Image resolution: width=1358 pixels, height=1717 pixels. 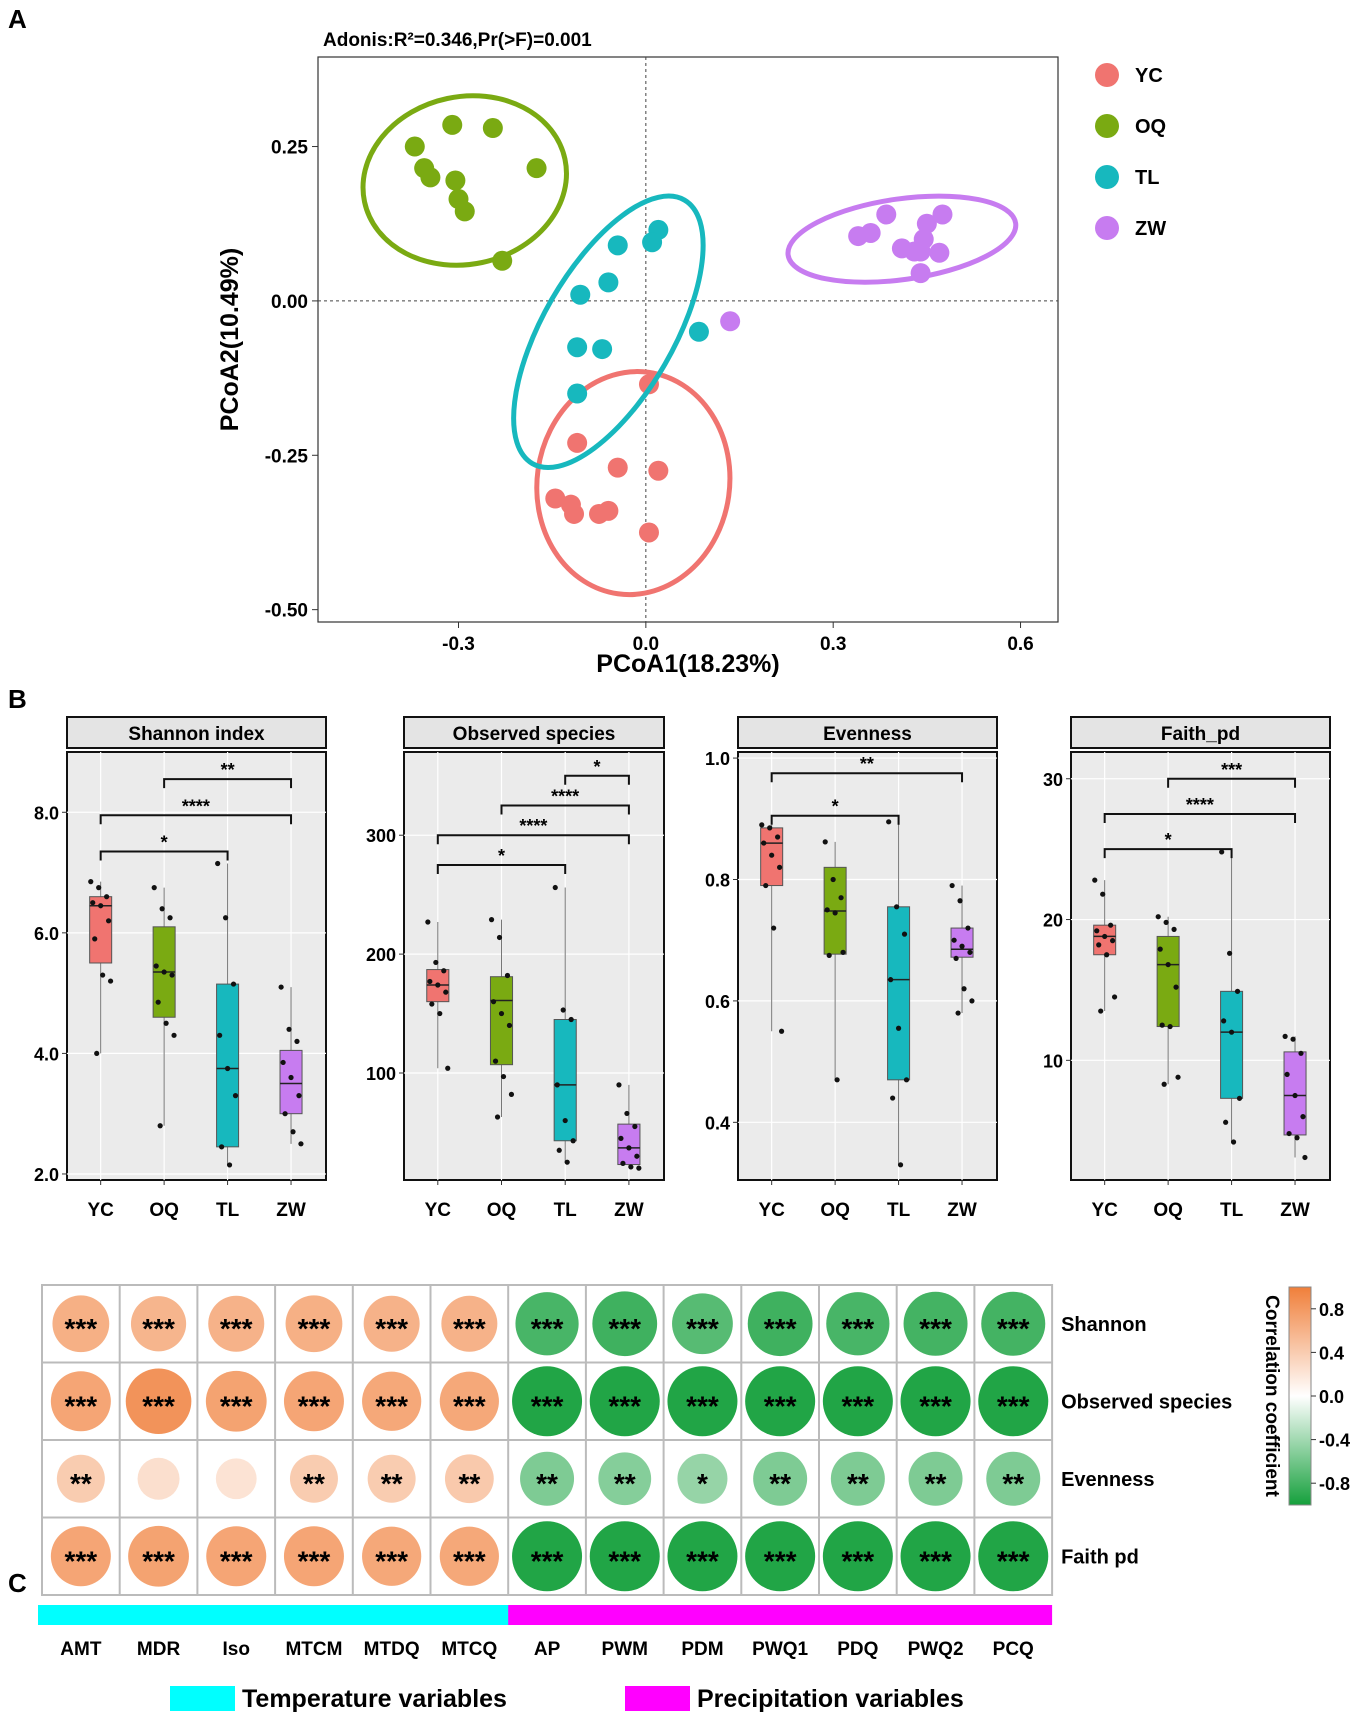 I want to click on significance-label: ****, so click(x=1200, y=805).